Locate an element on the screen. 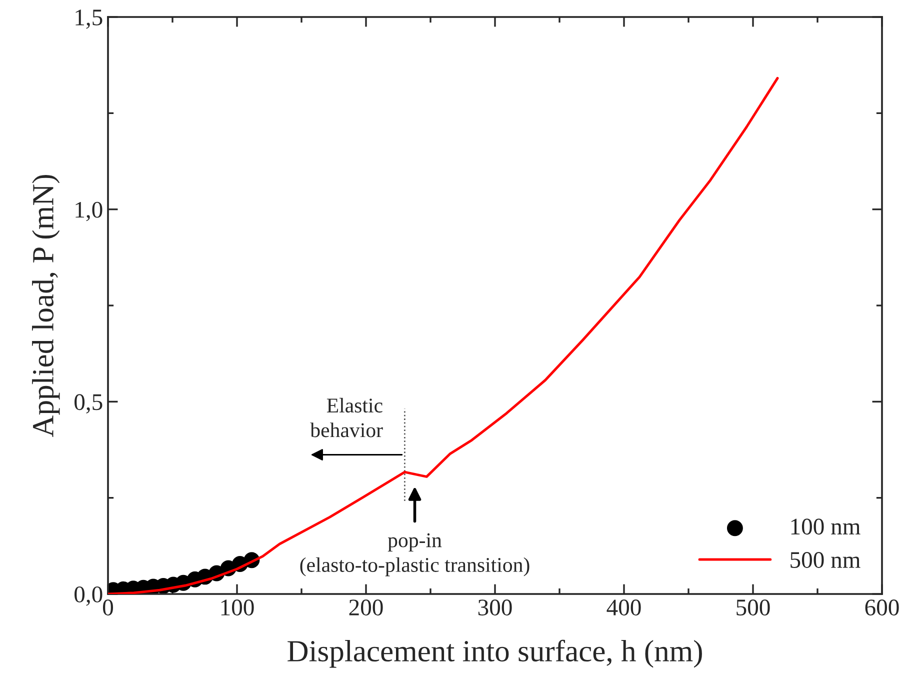  y-axis-title: Applied load, P (mN) is located at coordinates (46, 306).